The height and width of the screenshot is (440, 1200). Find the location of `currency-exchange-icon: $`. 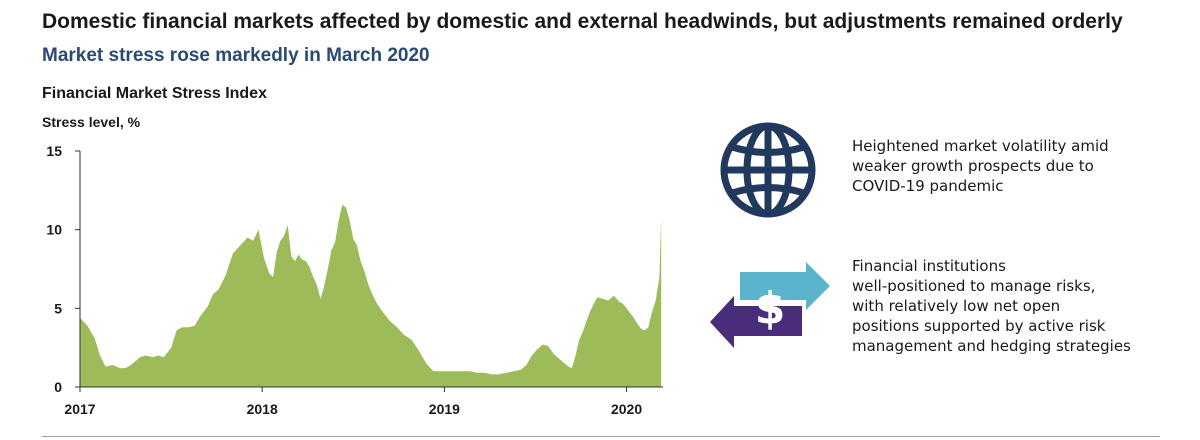

currency-exchange-icon: $ is located at coordinates (770, 307).